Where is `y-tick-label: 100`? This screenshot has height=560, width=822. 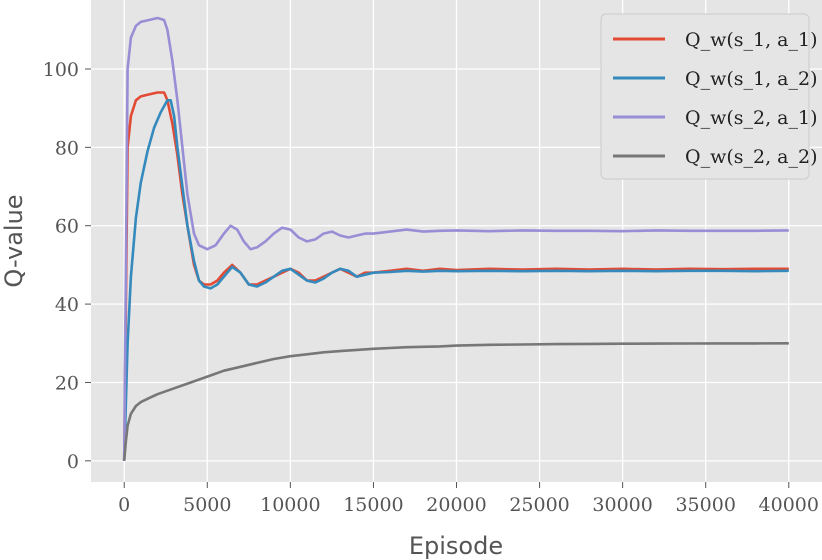
y-tick-label: 100 is located at coordinates (61, 70).